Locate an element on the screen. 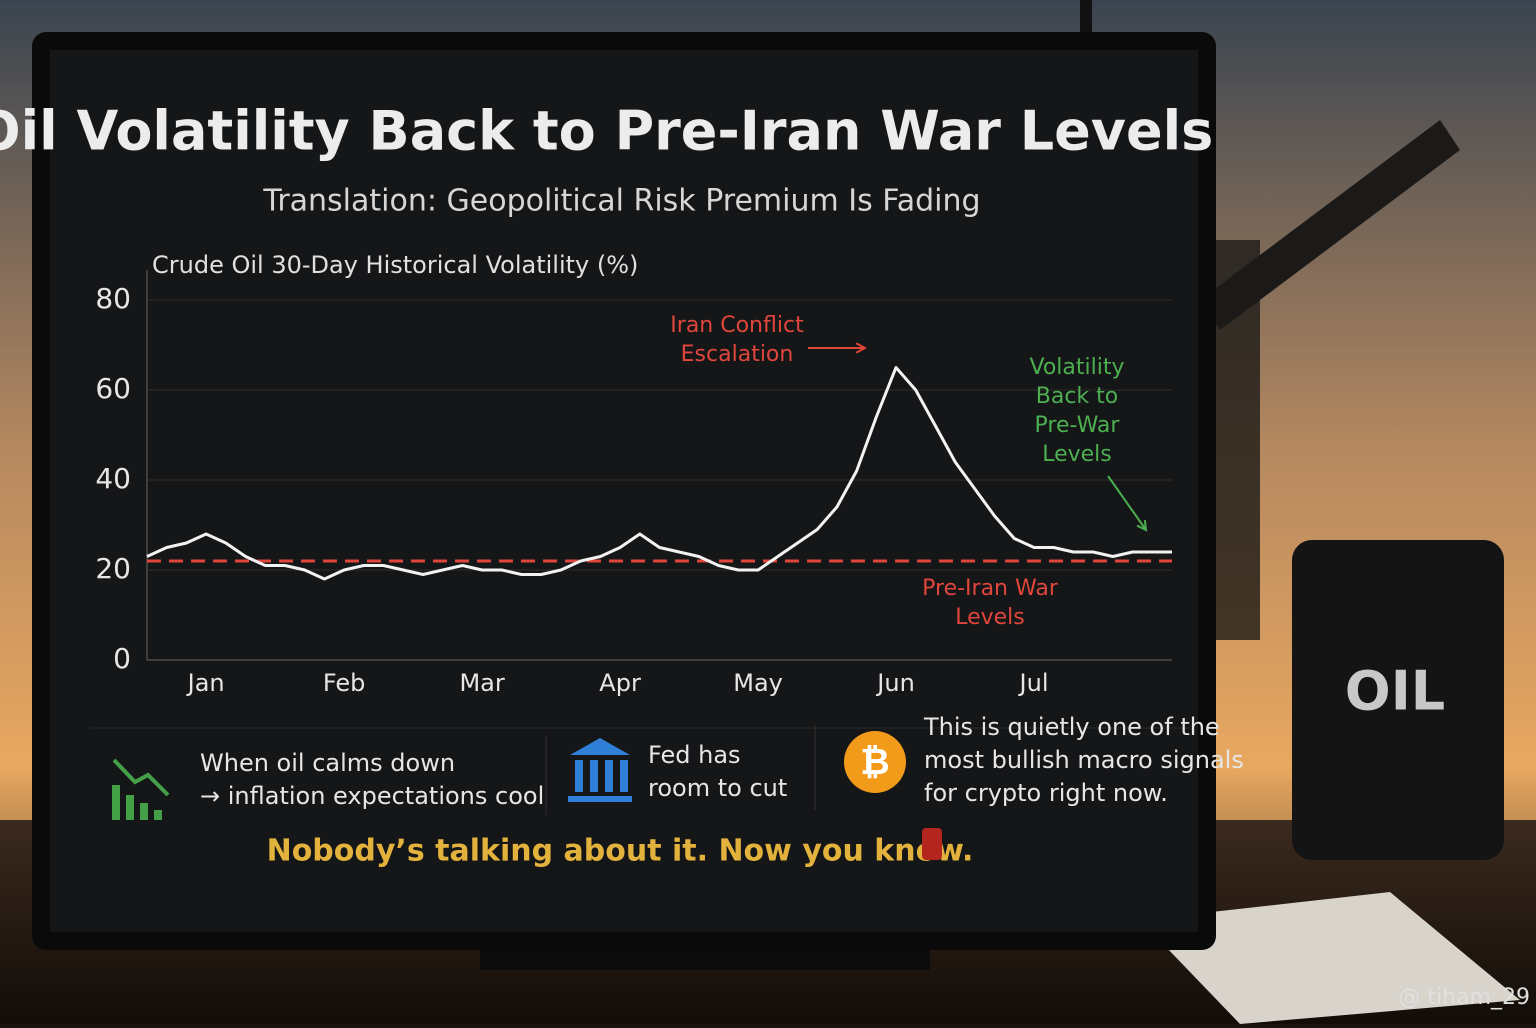 The height and width of the screenshot is (1028, 1536). oil-barrel is located at coordinates (1398, 700).